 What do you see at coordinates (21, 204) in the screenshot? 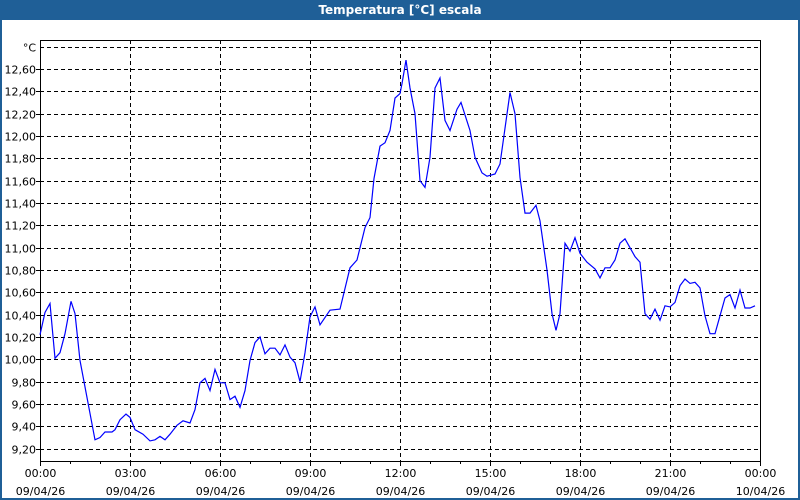
I see `y-tick-label: 11,40` at bounding box center [21, 204].